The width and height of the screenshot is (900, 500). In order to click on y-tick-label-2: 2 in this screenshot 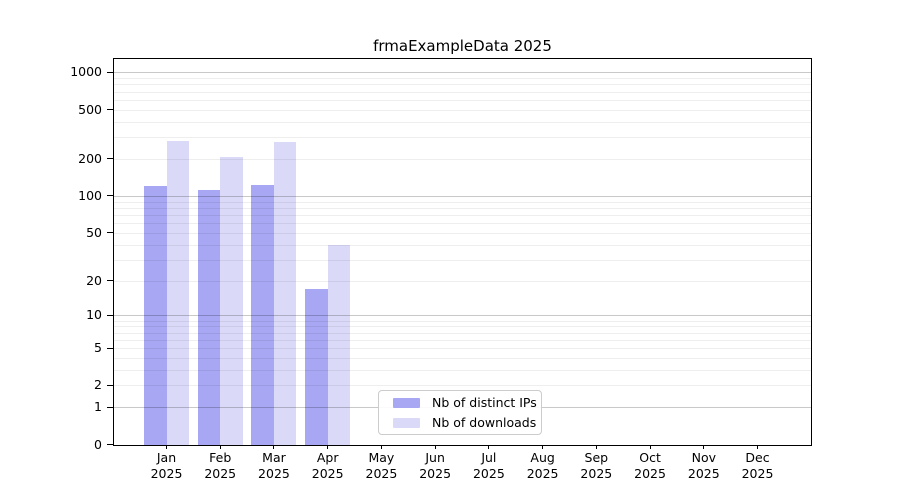, I will do `click(98, 385)`.